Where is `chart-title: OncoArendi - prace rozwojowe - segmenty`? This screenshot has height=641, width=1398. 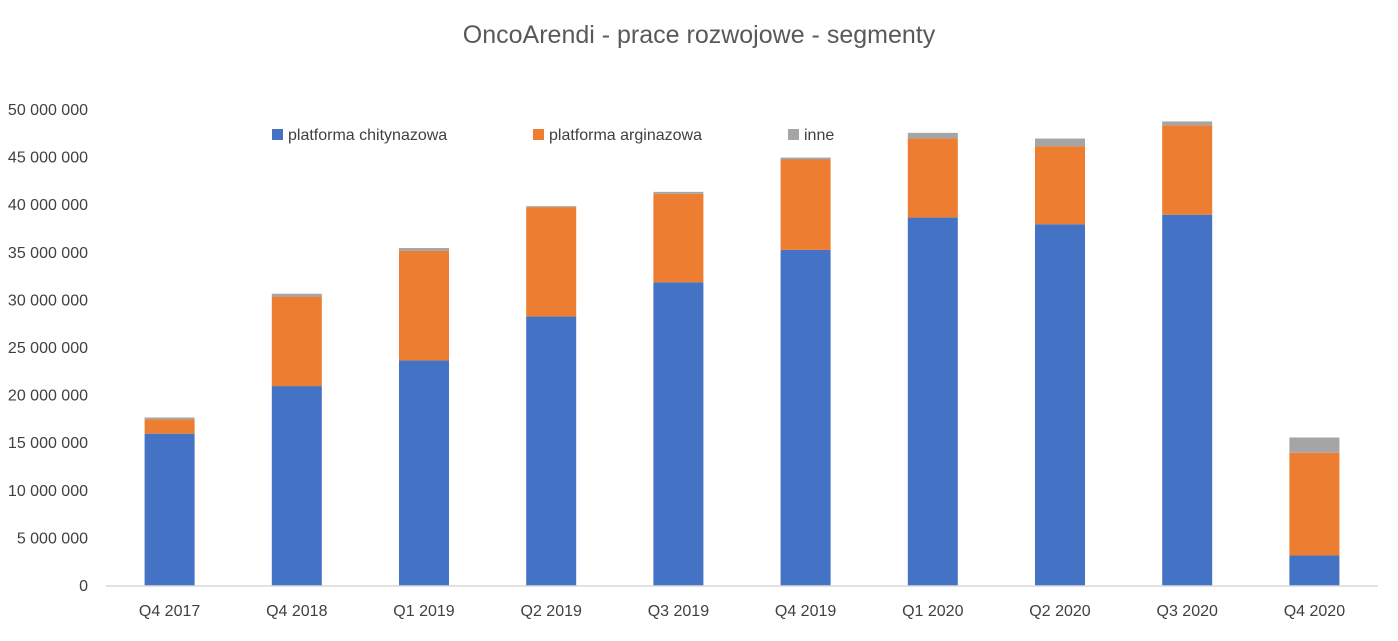
chart-title: OncoArendi - prace rozwojowe - segmenty is located at coordinates (699, 35).